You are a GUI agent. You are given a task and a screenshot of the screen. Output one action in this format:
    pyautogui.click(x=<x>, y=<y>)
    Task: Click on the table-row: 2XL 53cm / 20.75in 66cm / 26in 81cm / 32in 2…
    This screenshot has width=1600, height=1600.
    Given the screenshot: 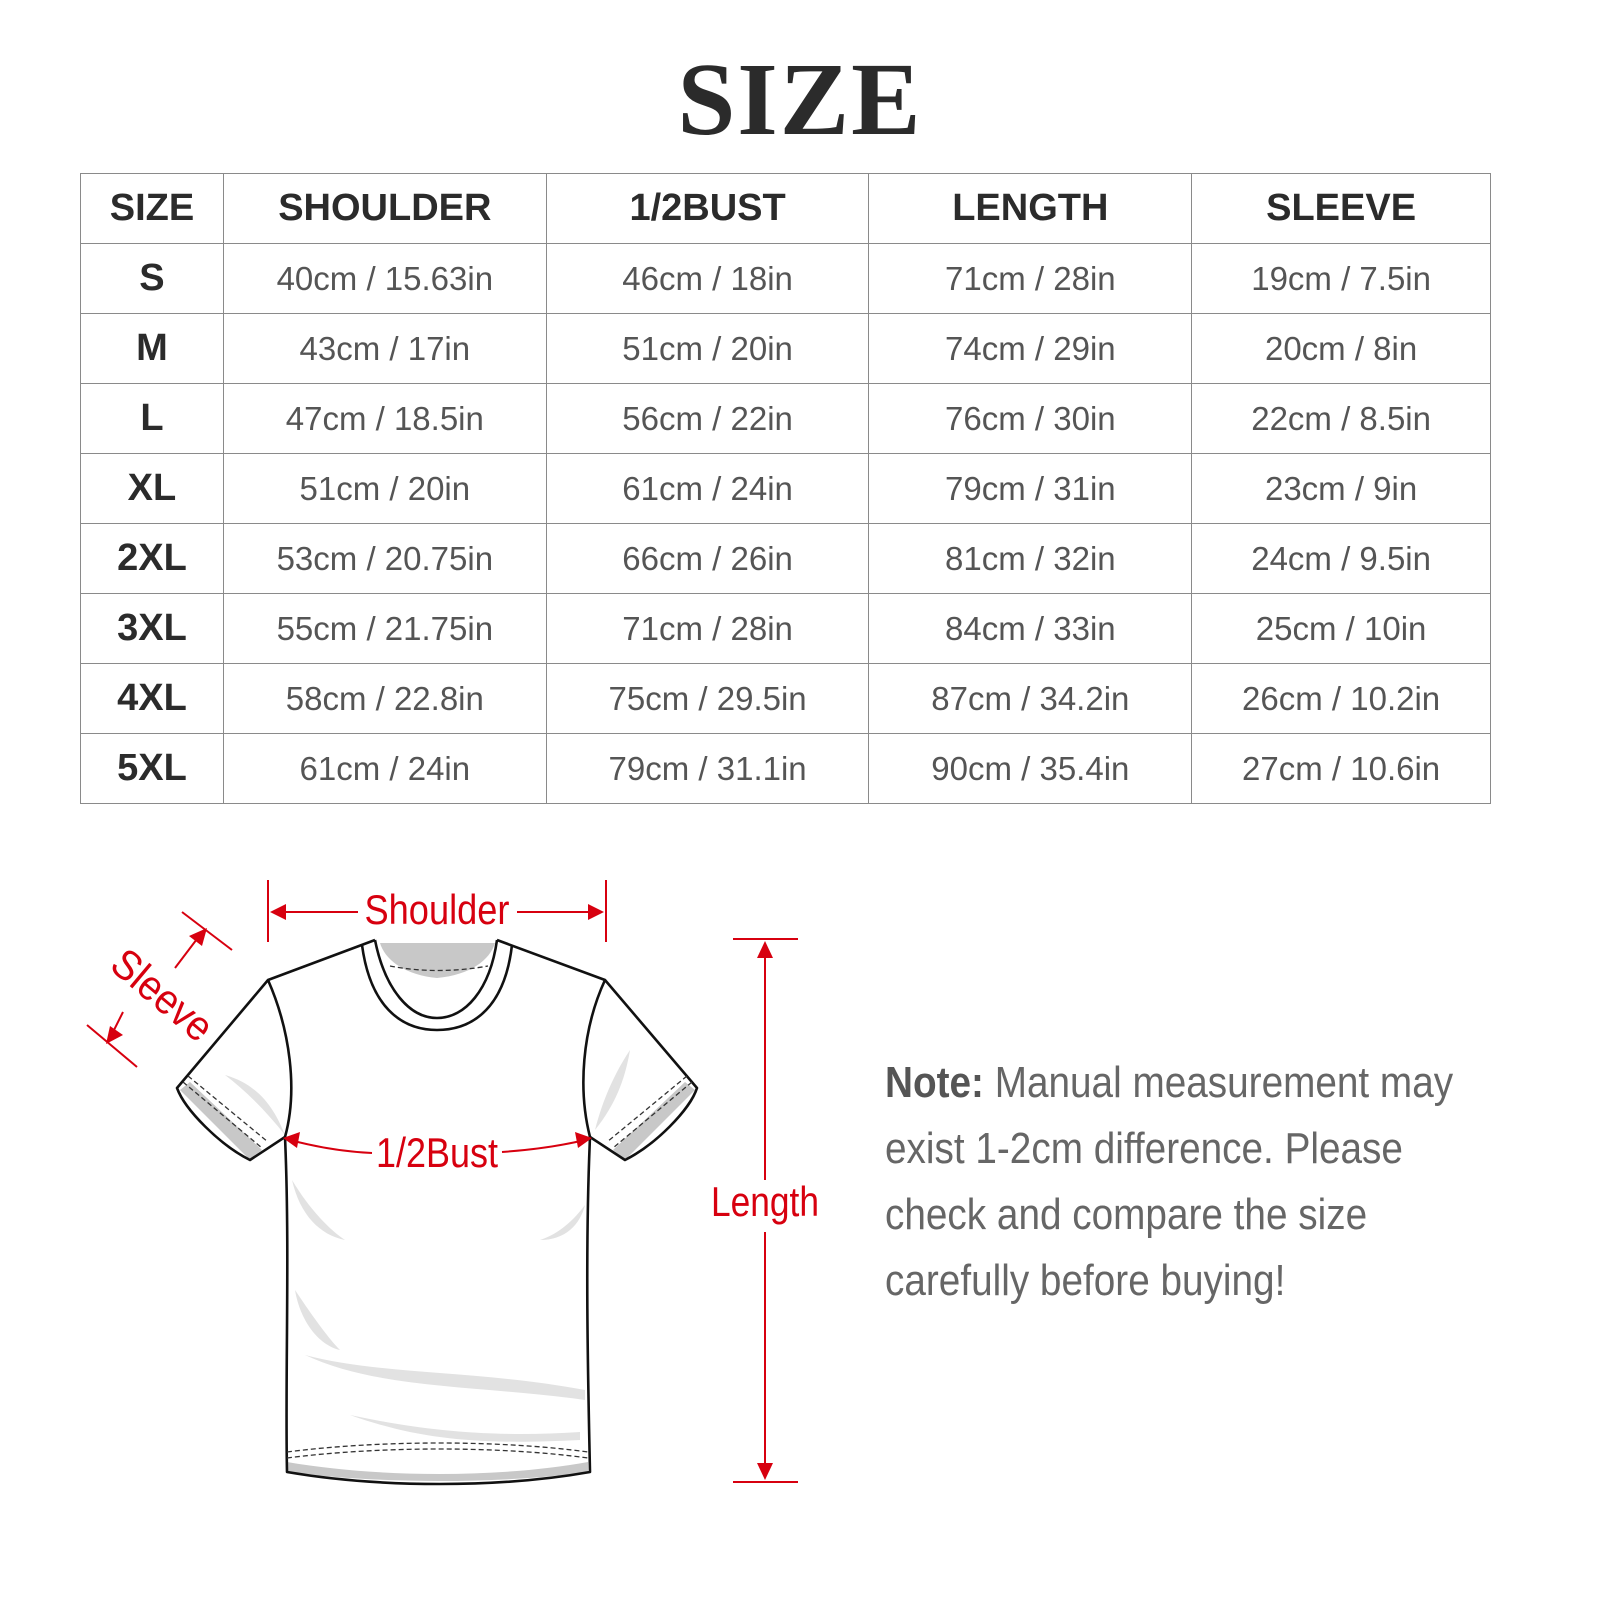 What is the action you would take?
    pyautogui.click(x=785, y=558)
    